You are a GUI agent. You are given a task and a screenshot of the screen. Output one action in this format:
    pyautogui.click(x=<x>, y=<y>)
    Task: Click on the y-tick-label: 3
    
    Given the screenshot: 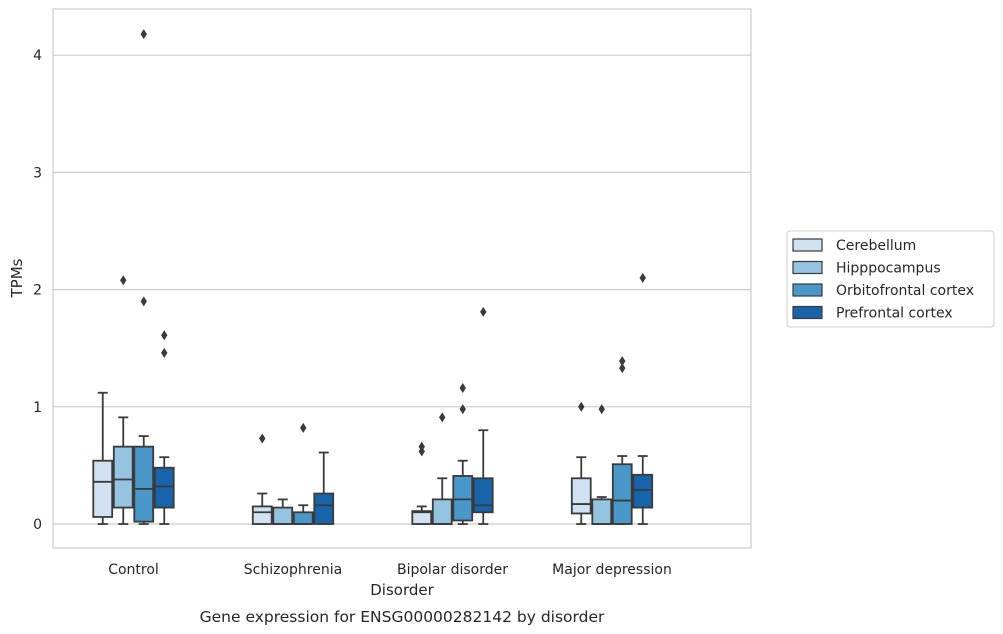 What is the action you would take?
    pyautogui.click(x=37, y=173)
    